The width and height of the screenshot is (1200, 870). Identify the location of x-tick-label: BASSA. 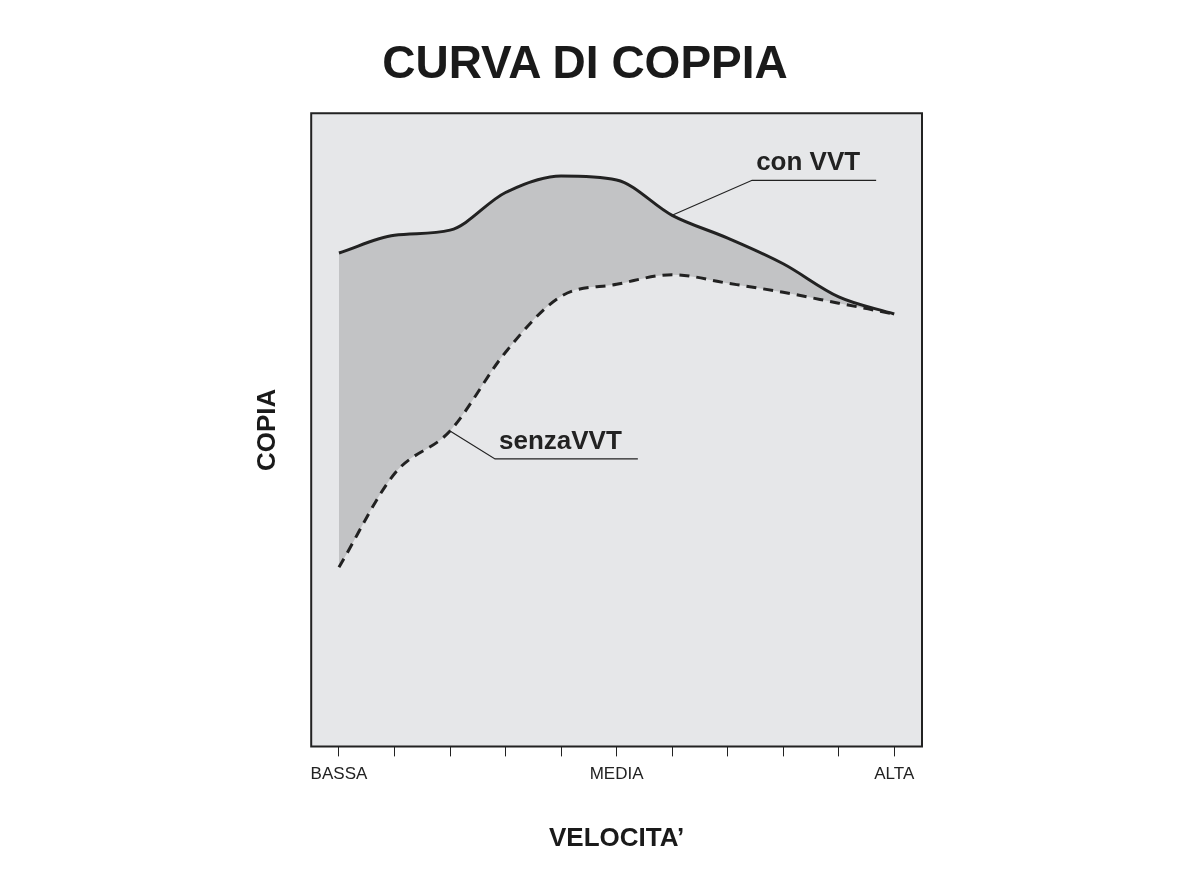
(339, 774).